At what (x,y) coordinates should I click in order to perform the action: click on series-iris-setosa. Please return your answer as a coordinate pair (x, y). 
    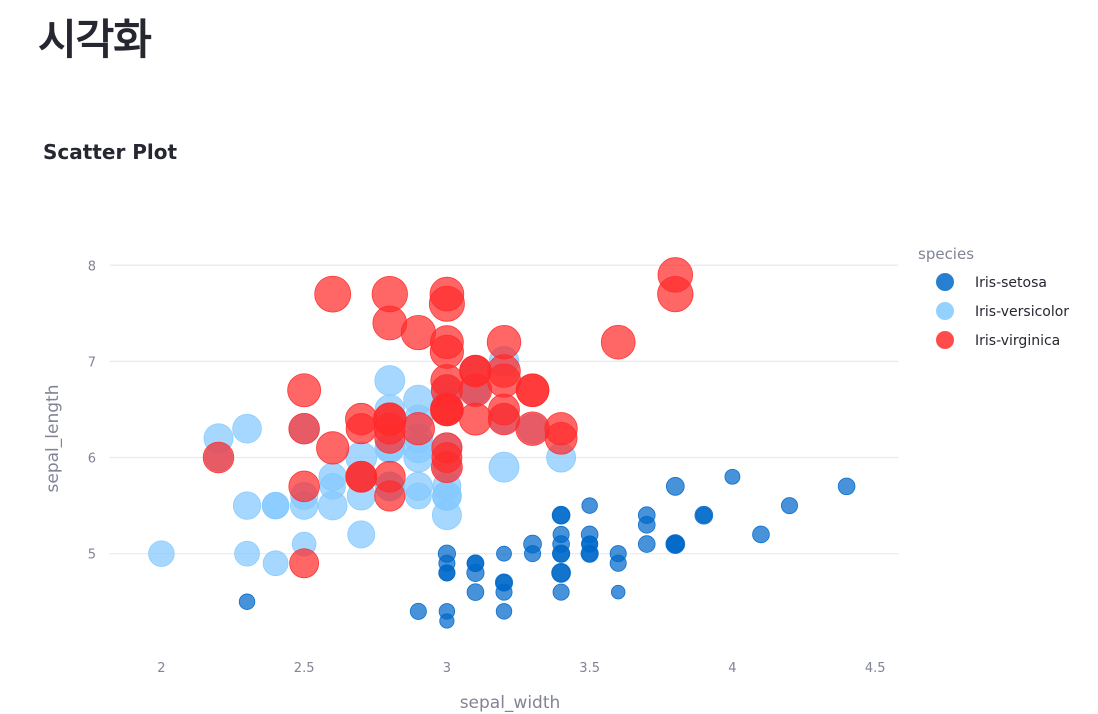
    Looking at the image, I should click on (547, 548).